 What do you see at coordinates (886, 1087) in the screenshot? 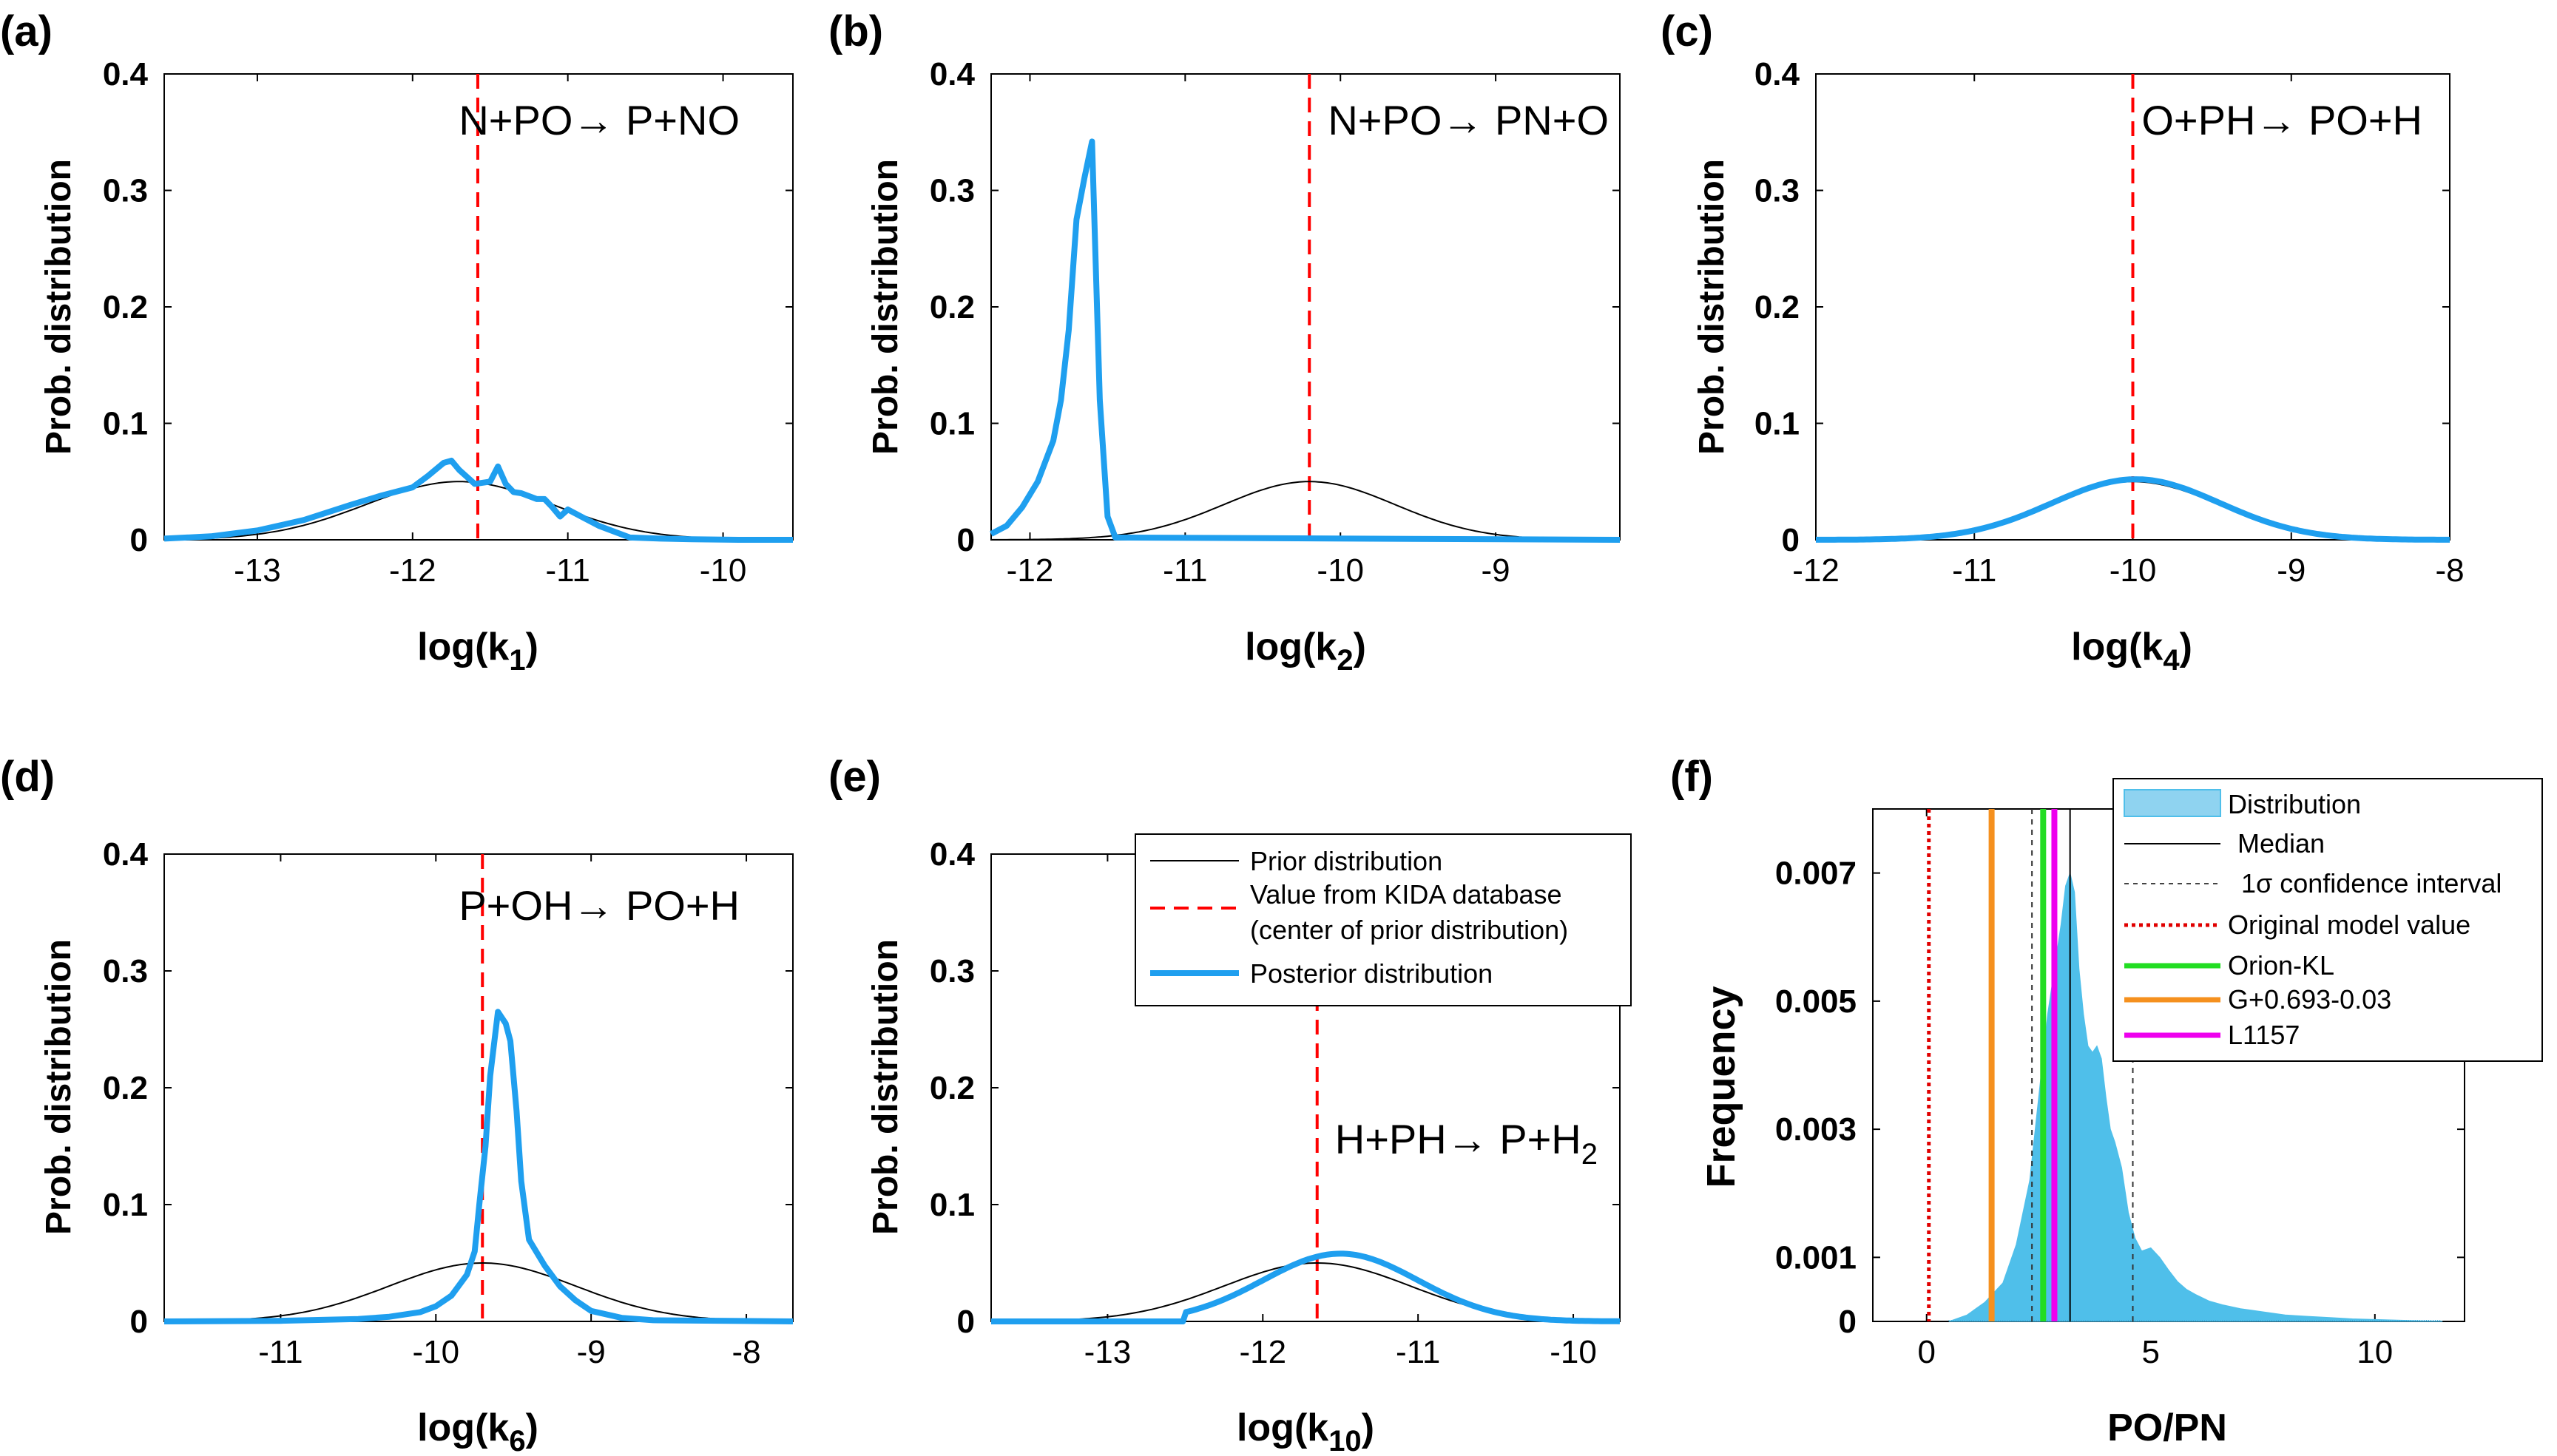
I see `y-axis-title-e: Prob. distribution` at bounding box center [886, 1087].